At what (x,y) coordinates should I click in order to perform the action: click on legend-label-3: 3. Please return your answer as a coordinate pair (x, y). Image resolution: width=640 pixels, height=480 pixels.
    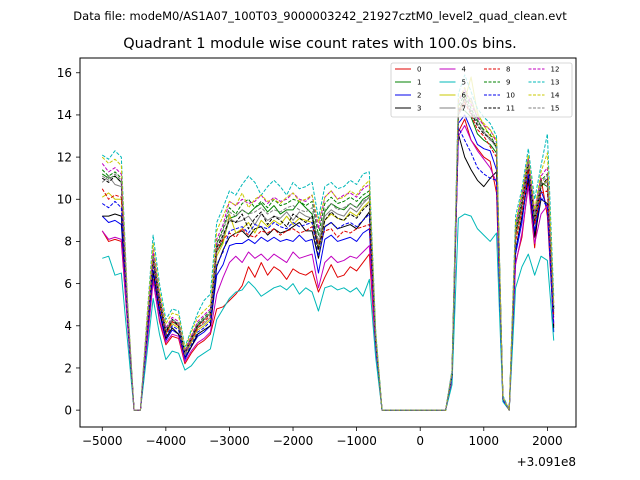
    Looking at the image, I should click on (419, 109).